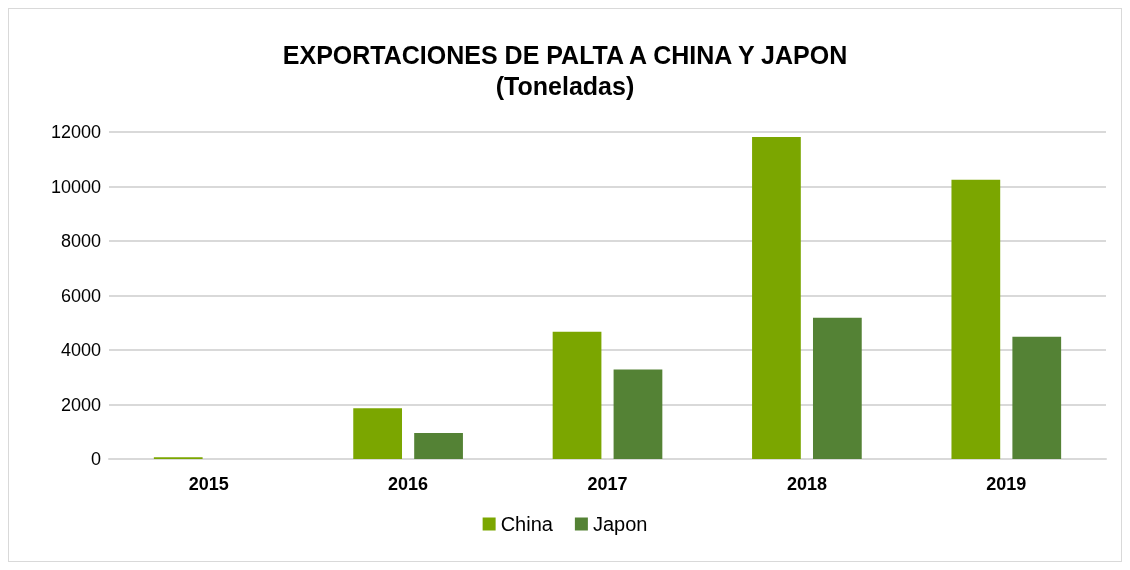 The width and height of the screenshot is (1130, 570). What do you see at coordinates (527, 524) in the screenshot?
I see `legend-label: China` at bounding box center [527, 524].